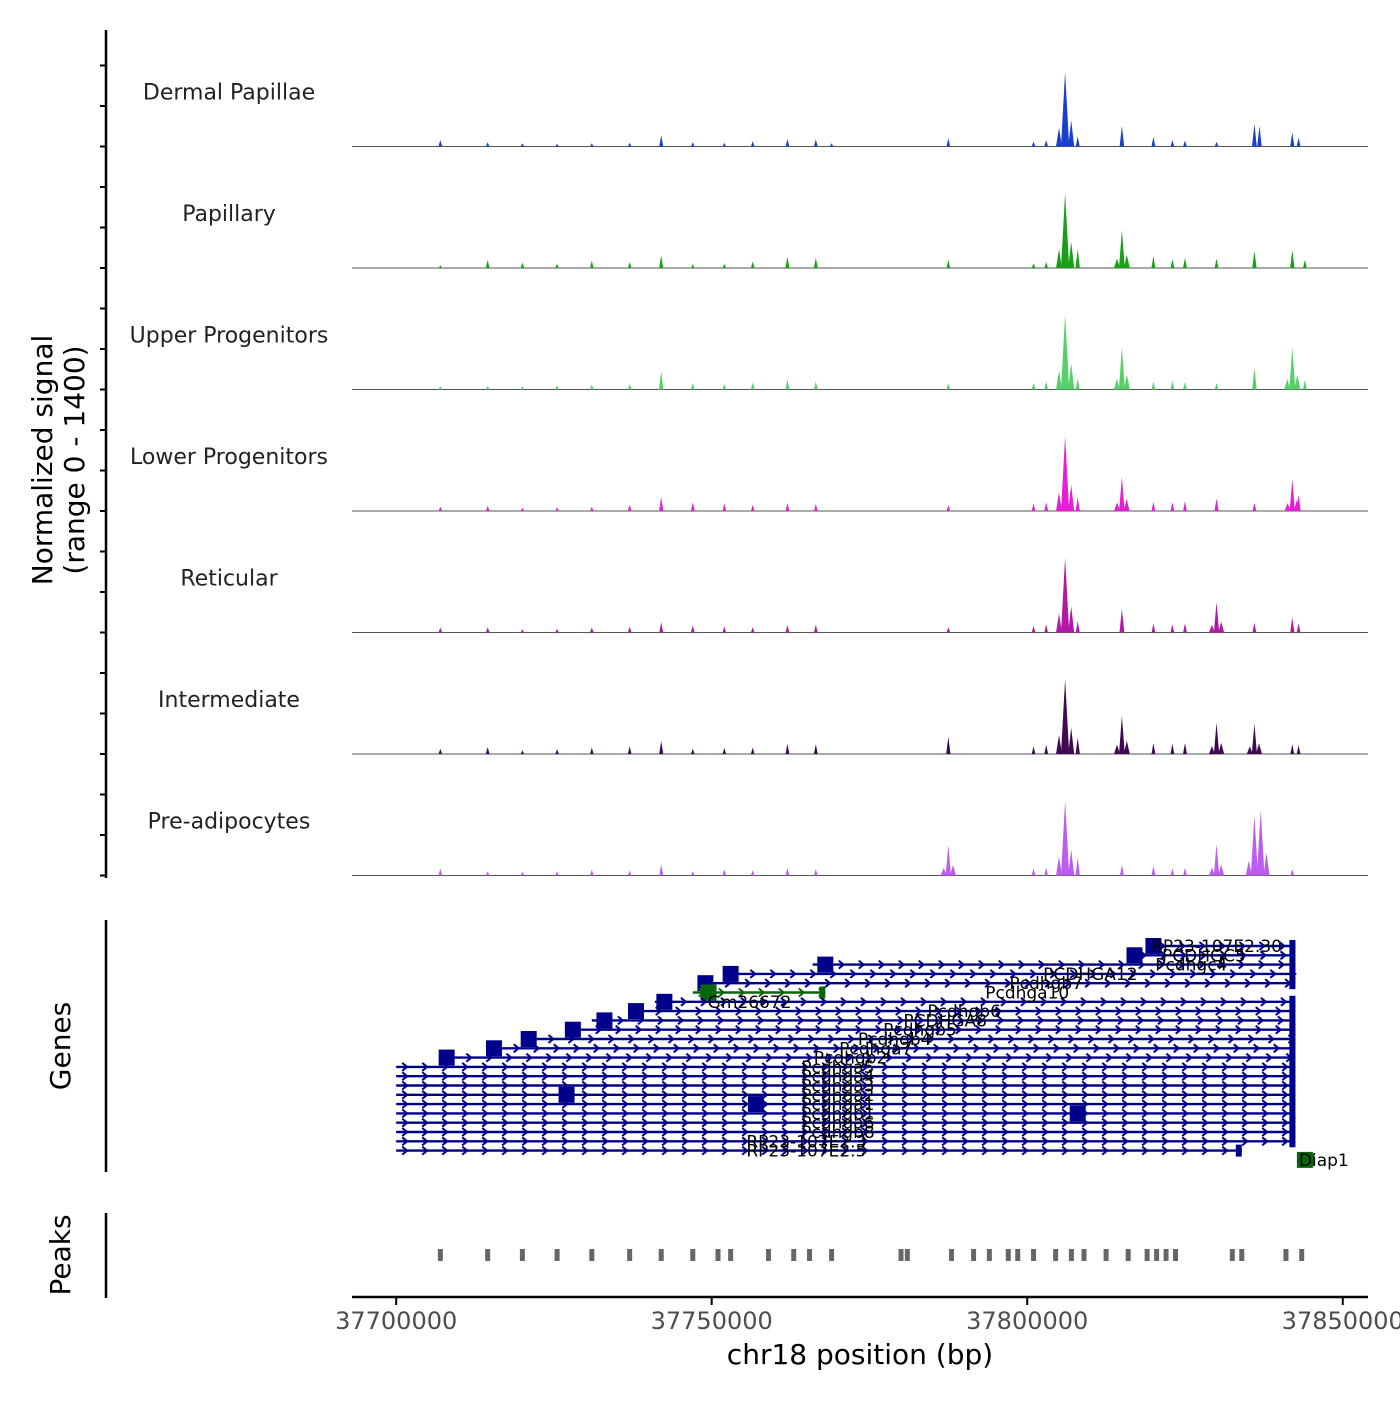  Describe the element at coordinates (1204, 956) in the screenshot. I see `gene-label: PCDHGC5` at that location.